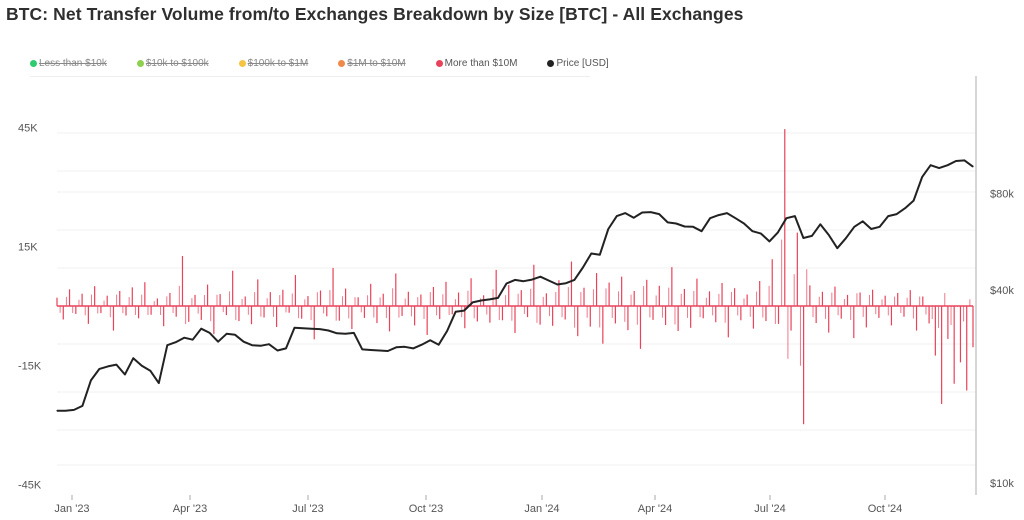 Image resolution: width=1024 pixels, height=520 pixels. I want to click on legend-item-more-than-10m: More than $10M, so click(476, 63).